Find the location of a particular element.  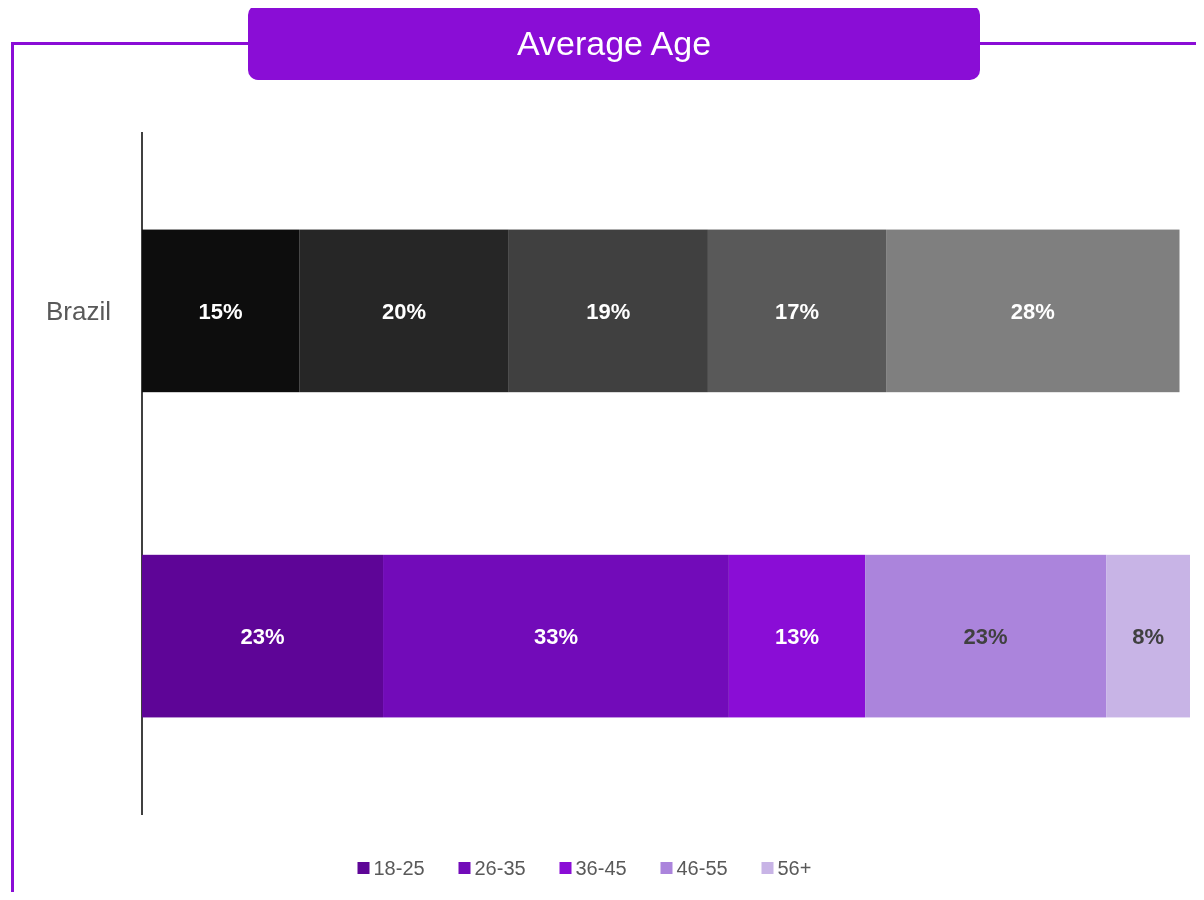

legend-label: 46-55 is located at coordinates (702, 868).